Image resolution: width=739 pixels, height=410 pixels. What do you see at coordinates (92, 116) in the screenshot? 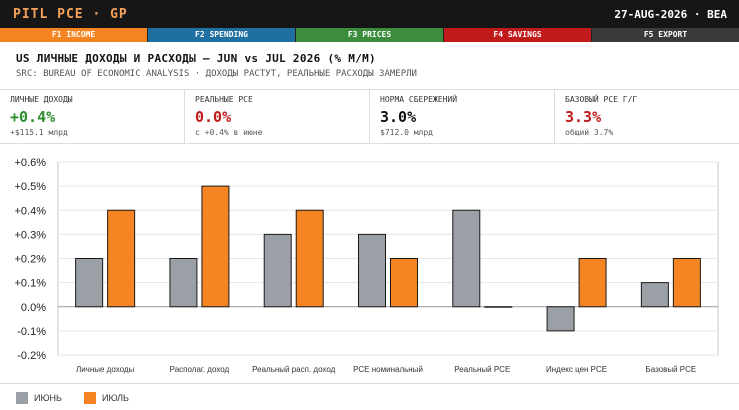
I see `kpi-personal-income: ЛИЧНЫЕ ДОХОДЫ +0.4% +$115.1 млрд` at bounding box center [92, 116].